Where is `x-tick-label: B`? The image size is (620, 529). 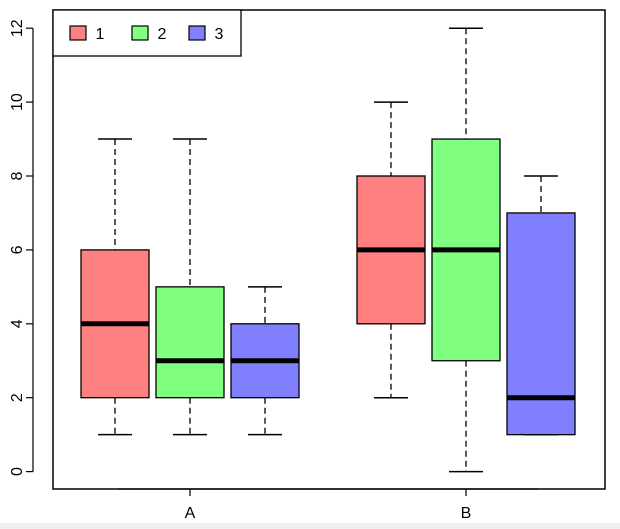 x-tick-label: B is located at coordinates (466, 513).